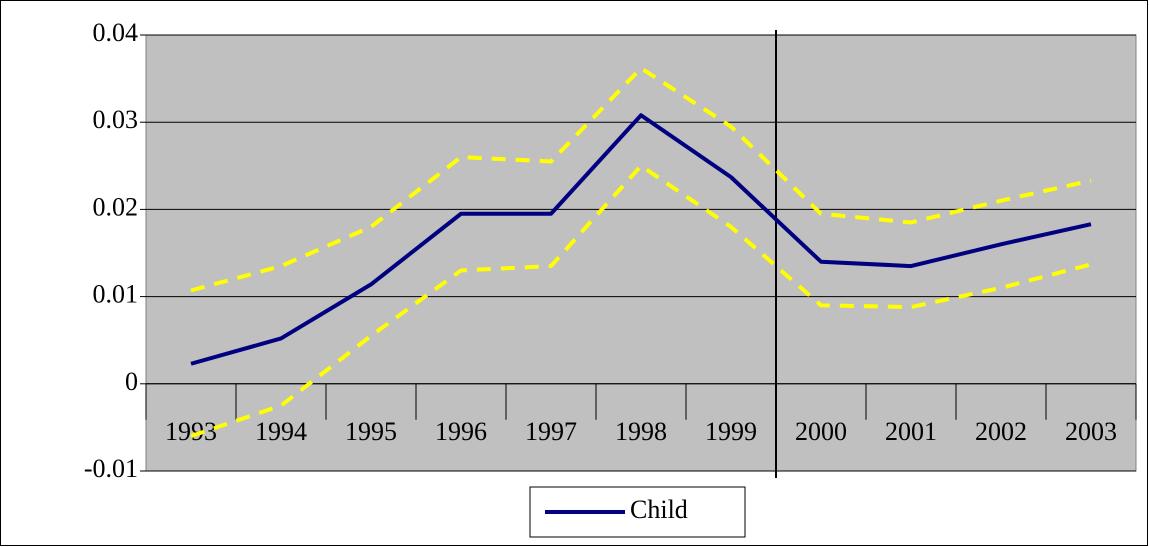  I want to click on x-tick-label: 1993, so click(191, 431).